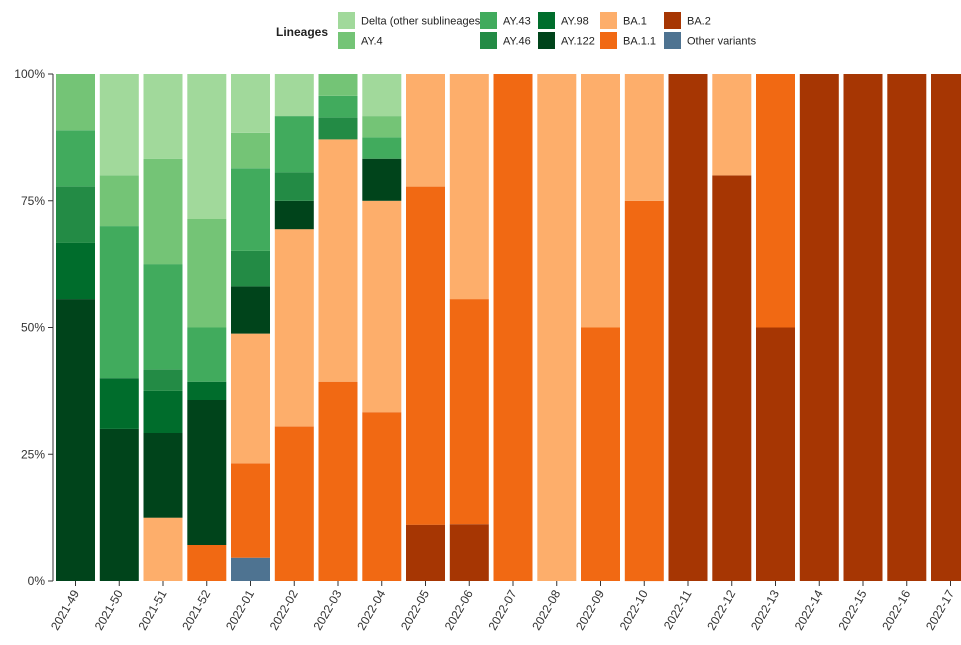 The image size is (961, 645). I want to click on x-tick-label-2021-51: 2021-51, so click(152, 609).